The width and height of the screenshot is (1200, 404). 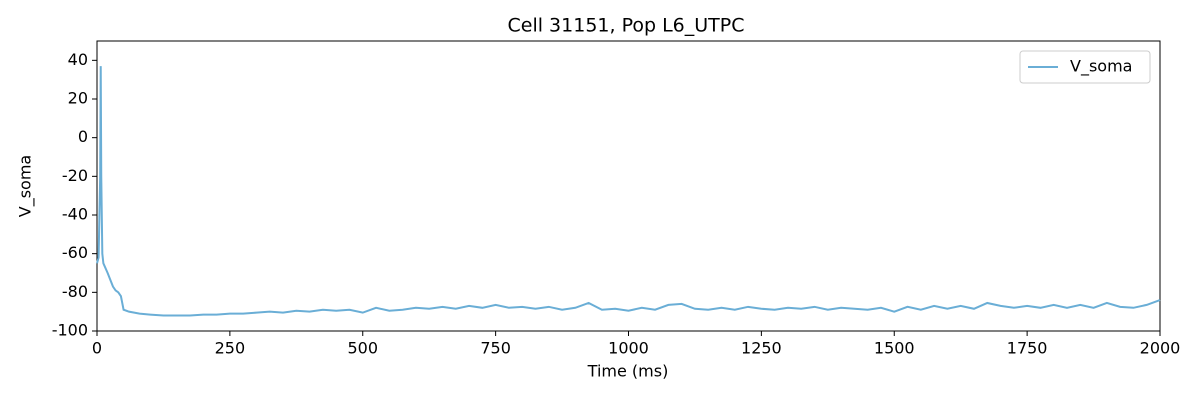 What do you see at coordinates (75, 252) in the screenshot?
I see `y-tick-label: -60` at bounding box center [75, 252].